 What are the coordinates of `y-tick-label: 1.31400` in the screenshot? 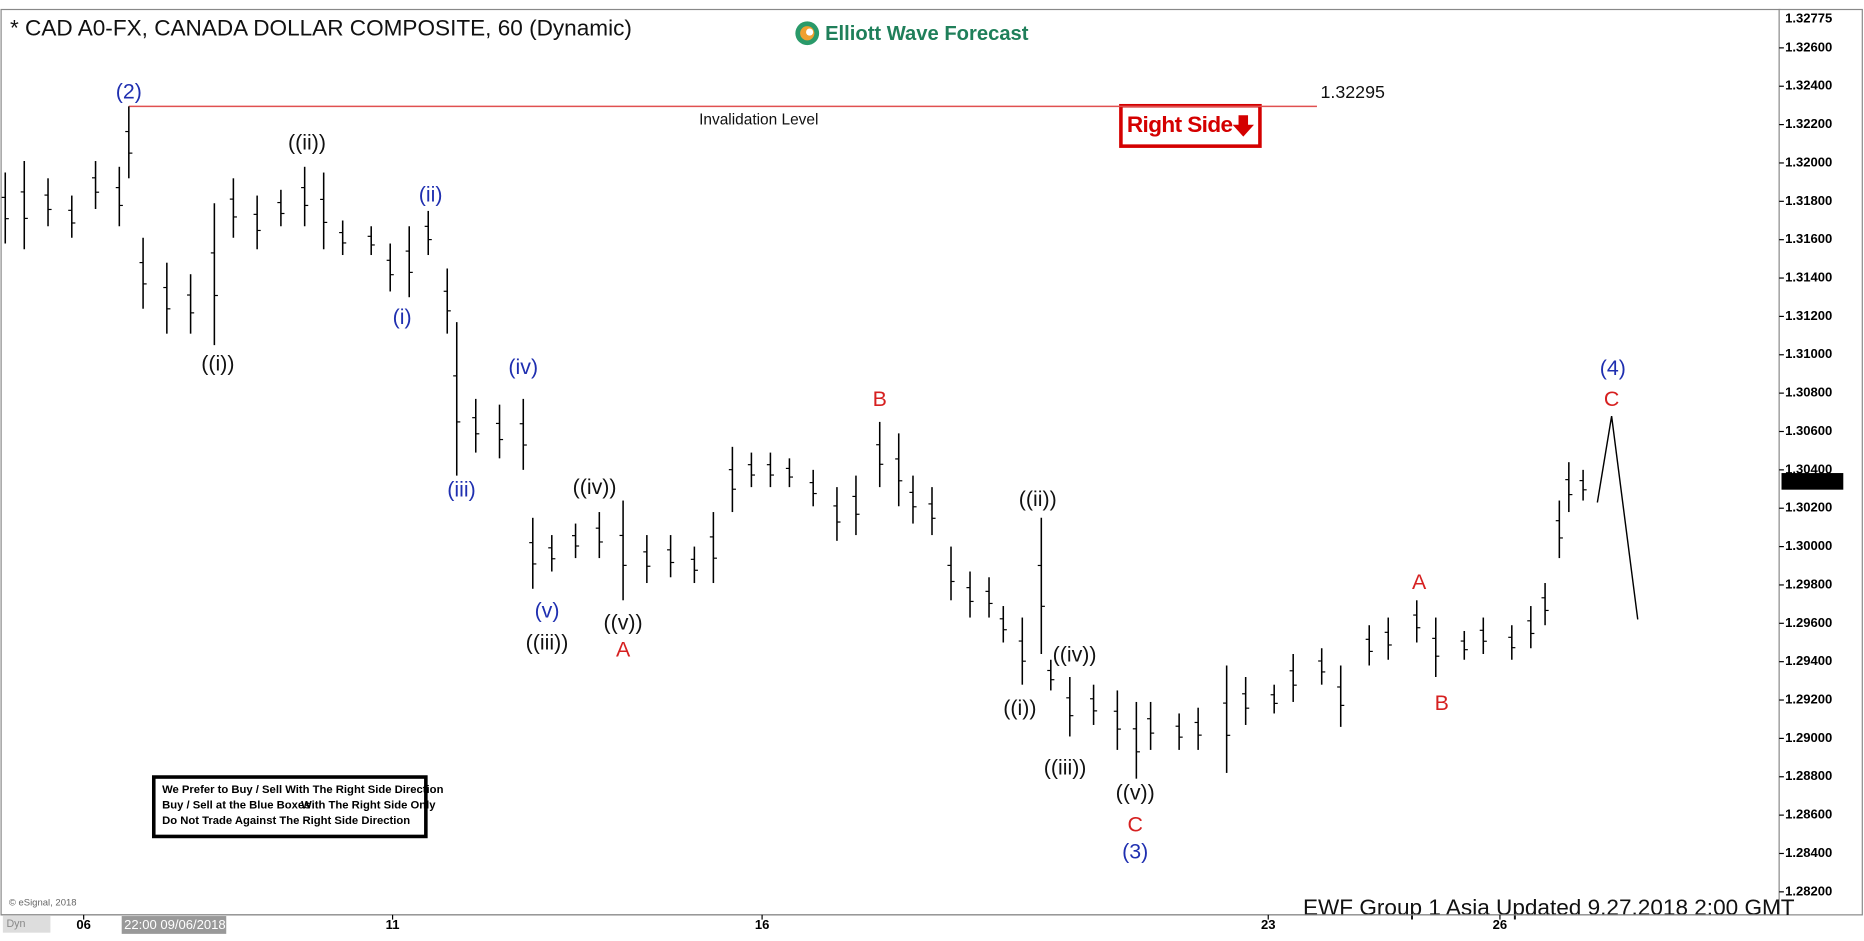 It's located at (1808, 276).